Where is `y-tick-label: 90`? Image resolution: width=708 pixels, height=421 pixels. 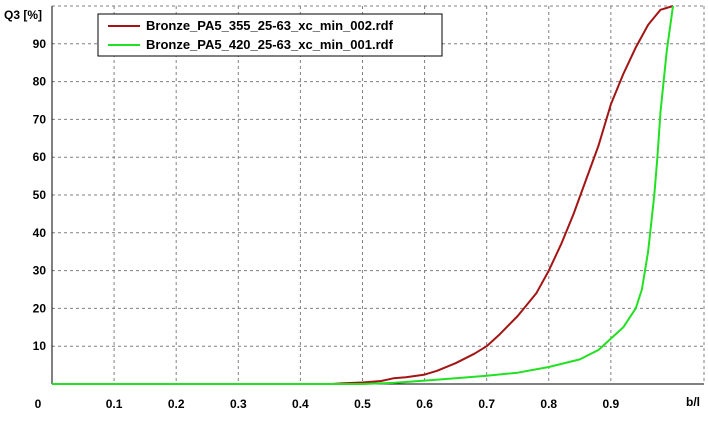
y-tick-label: 90 is located at coordinates (40, 44).